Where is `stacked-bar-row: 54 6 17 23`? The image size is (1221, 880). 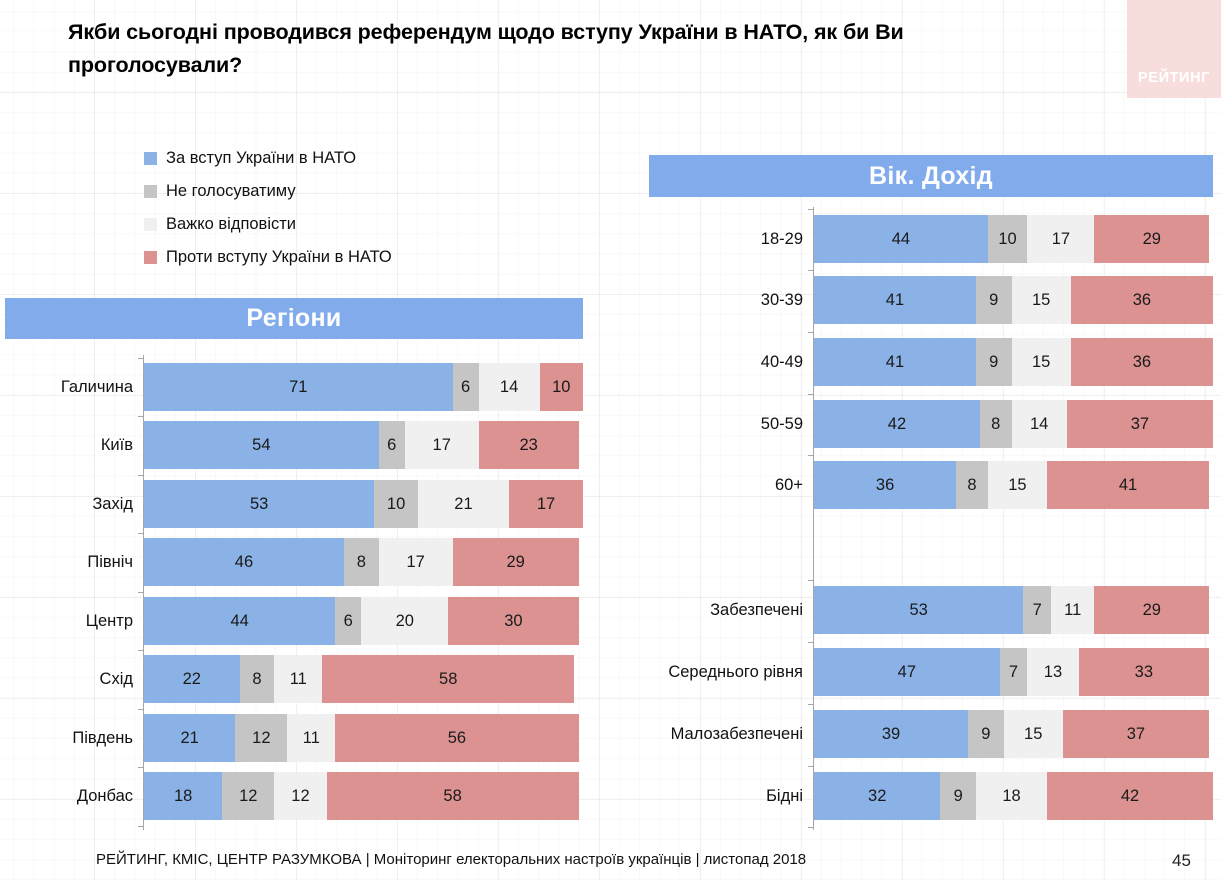
stacked-bar-row: 54 6 17 23 is located at coordinates (363, 445).